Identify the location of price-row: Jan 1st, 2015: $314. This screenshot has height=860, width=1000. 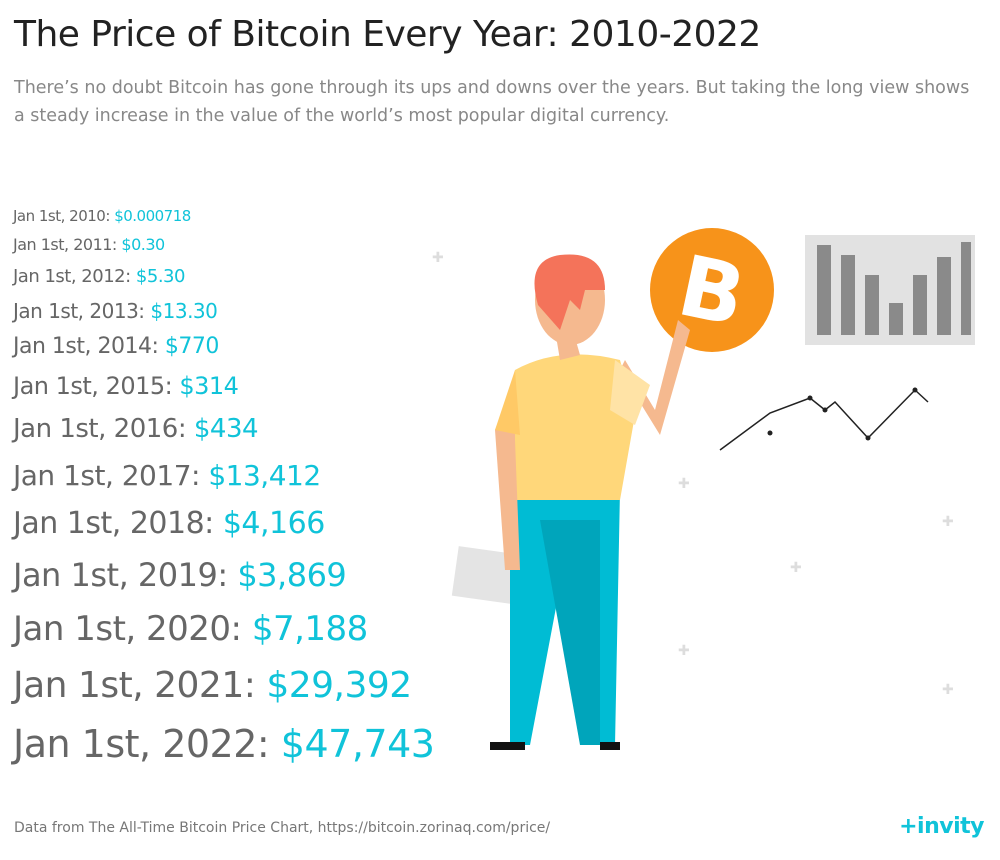
(126, 386).